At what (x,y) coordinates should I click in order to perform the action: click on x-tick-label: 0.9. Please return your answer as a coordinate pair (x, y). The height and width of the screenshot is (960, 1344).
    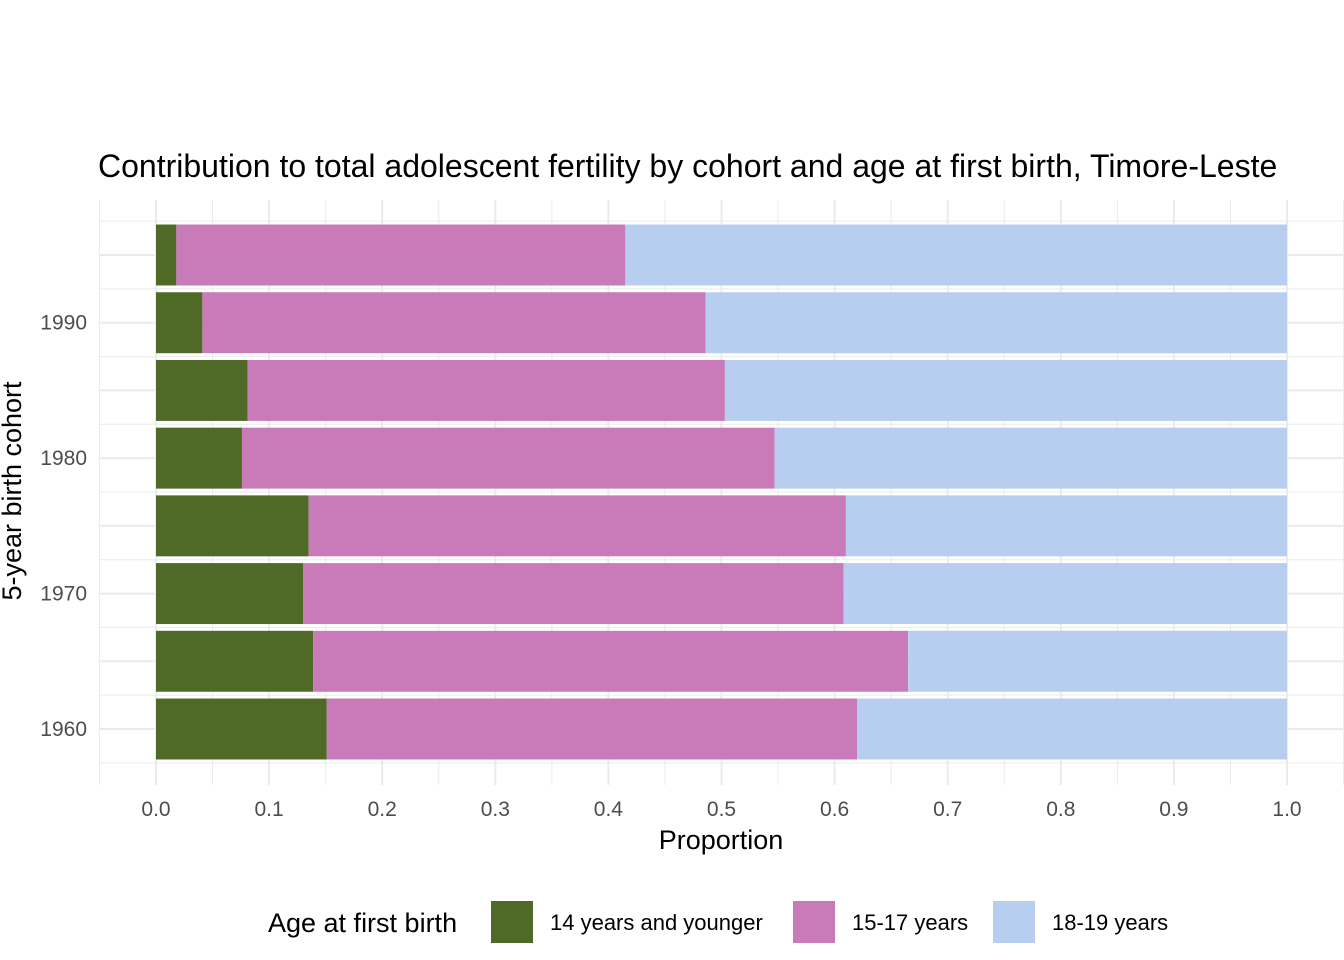
    Looking at the image, I should click on (1173, 809).